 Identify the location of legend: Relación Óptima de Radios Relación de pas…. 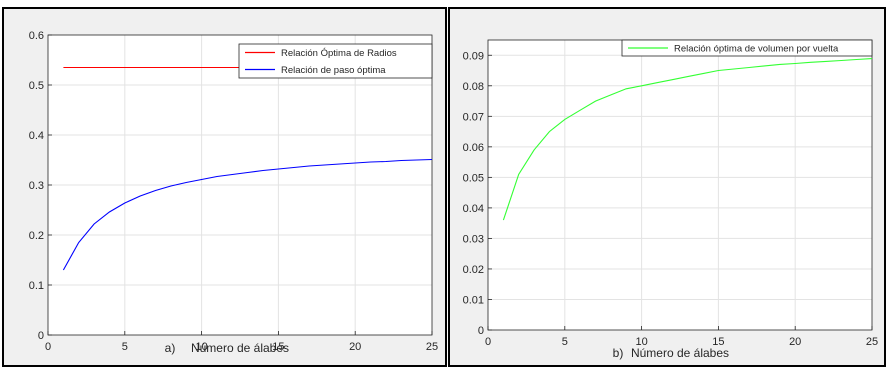
(335, 61).